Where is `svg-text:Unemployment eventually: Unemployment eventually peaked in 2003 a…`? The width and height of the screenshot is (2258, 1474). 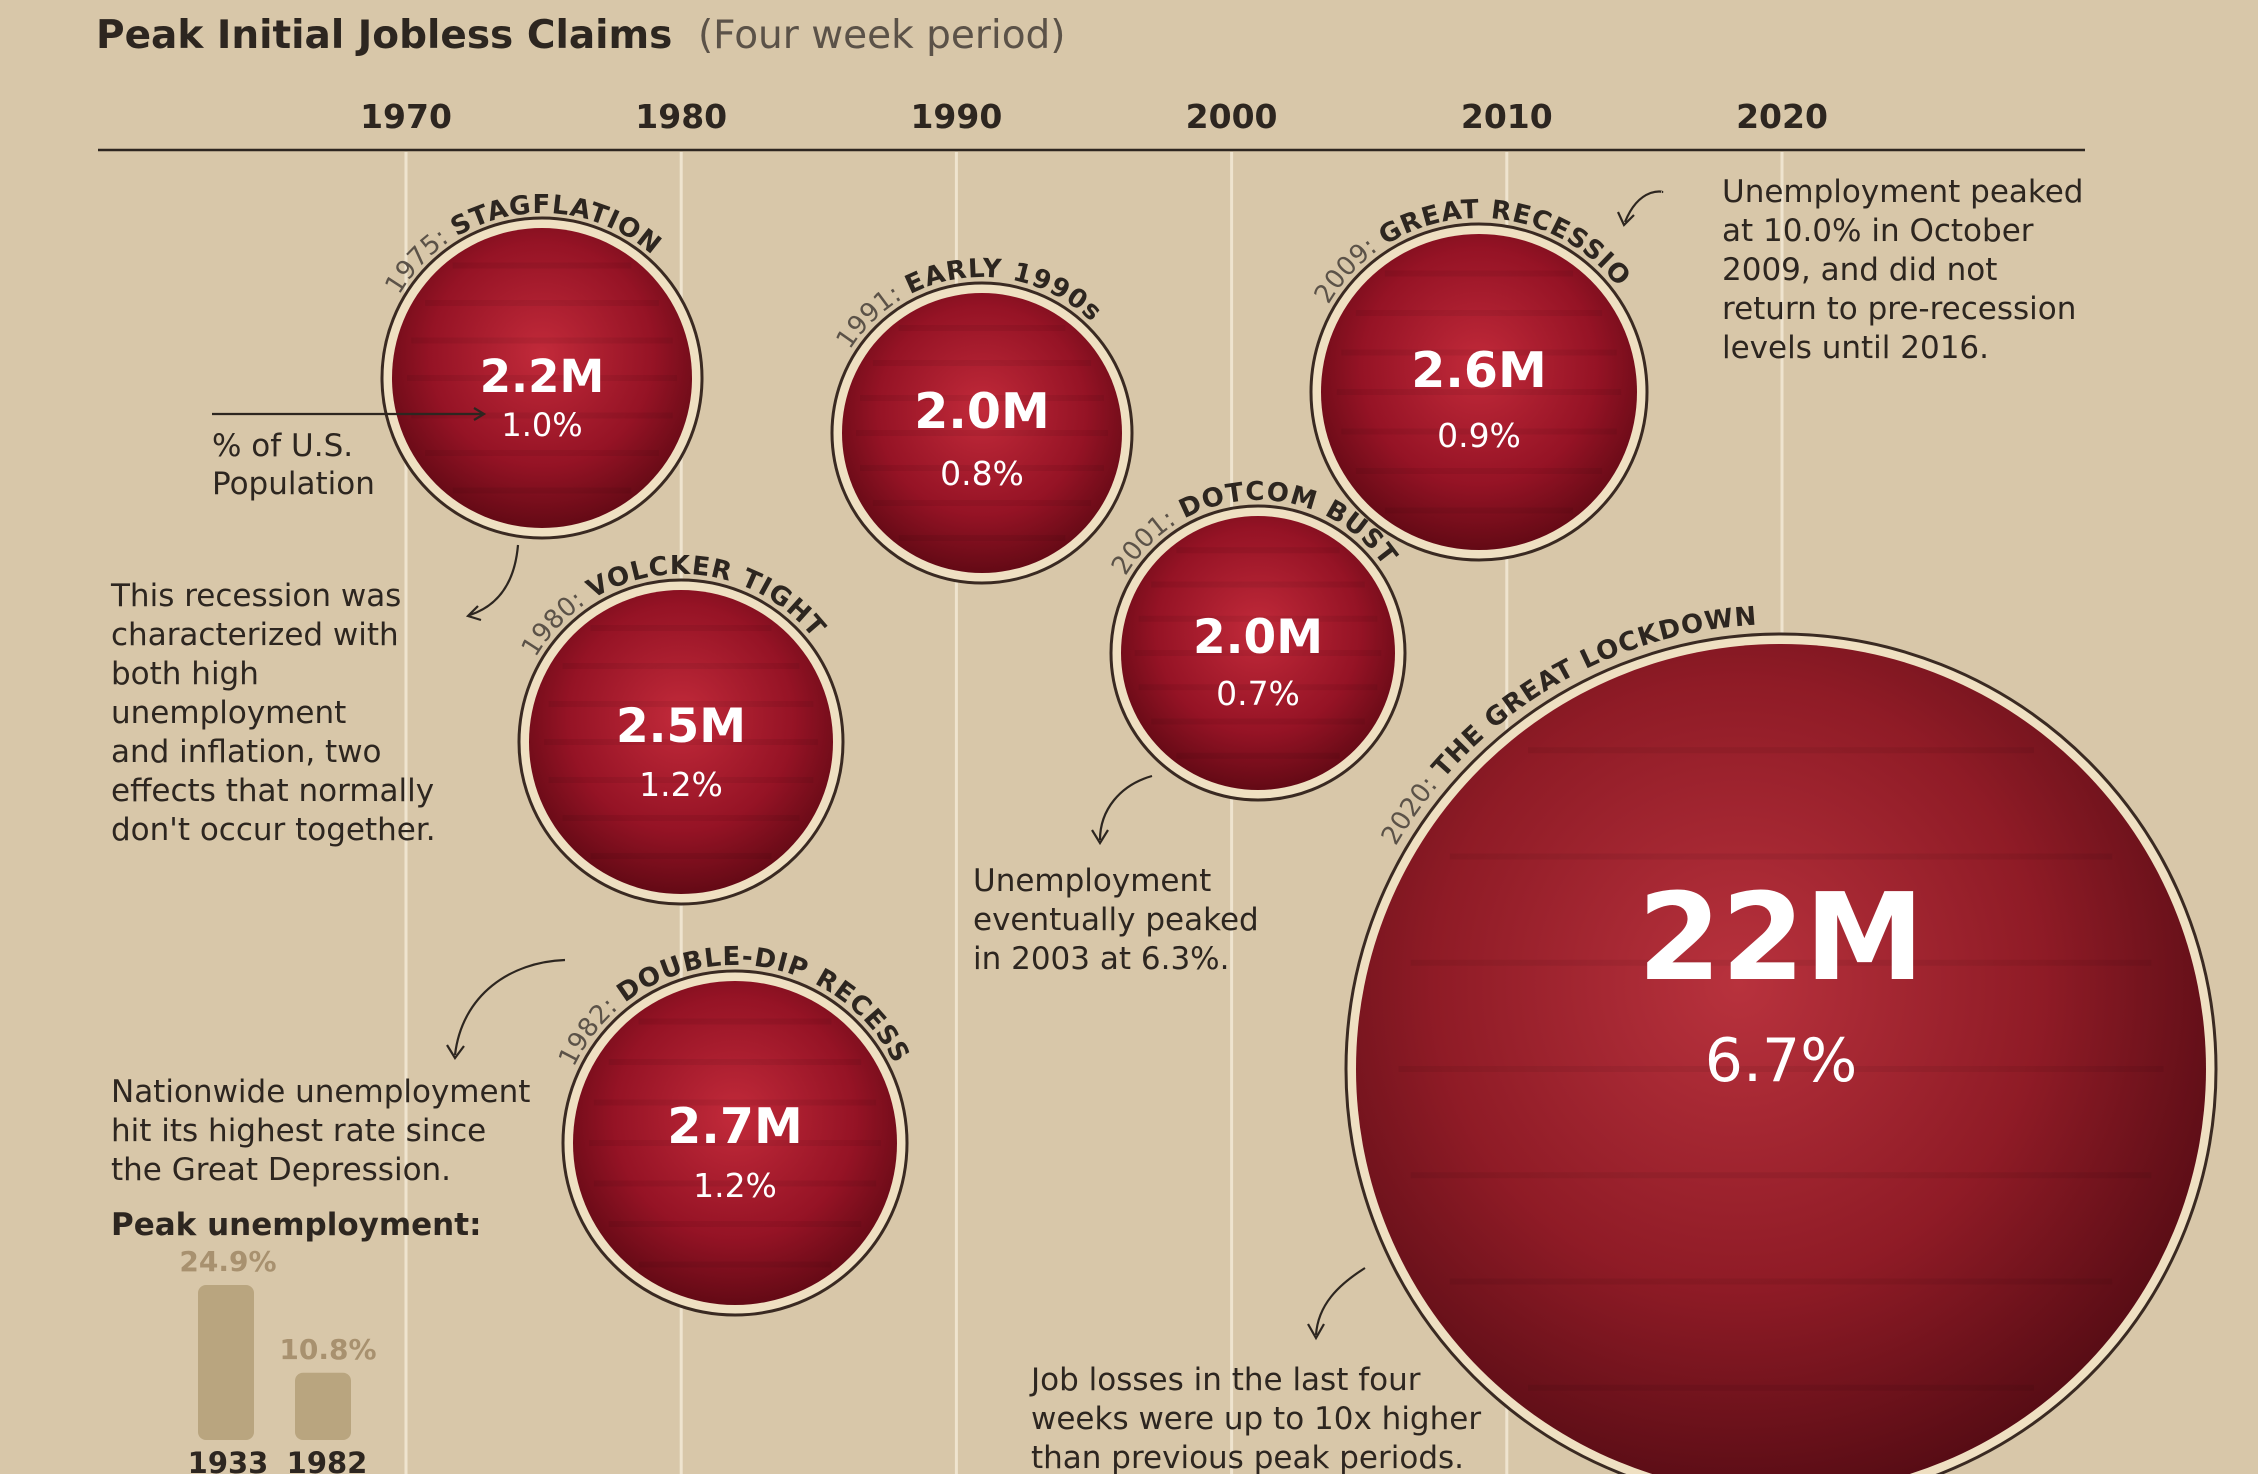 svg-text:Unemployment eventually: Unemployment eventually peaked in 2003 a… is located at coordinates (1121, 920).